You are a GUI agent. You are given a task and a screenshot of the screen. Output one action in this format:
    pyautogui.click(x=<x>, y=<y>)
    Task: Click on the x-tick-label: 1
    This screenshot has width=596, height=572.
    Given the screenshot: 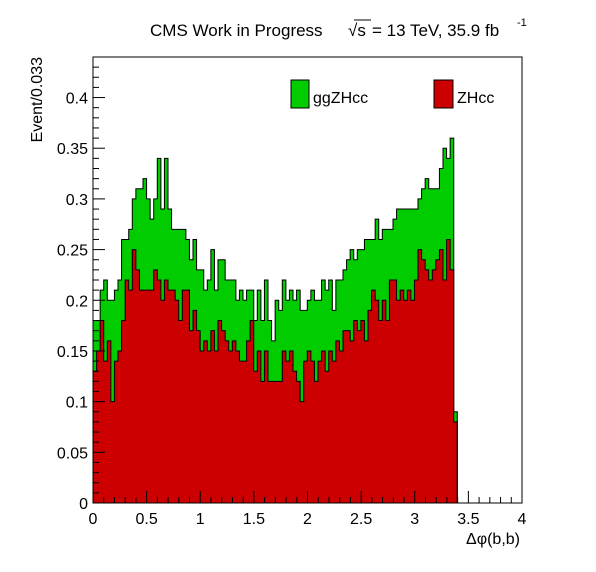 What is the action you would take?
    pyautogui.click(x=200, y=519)
    